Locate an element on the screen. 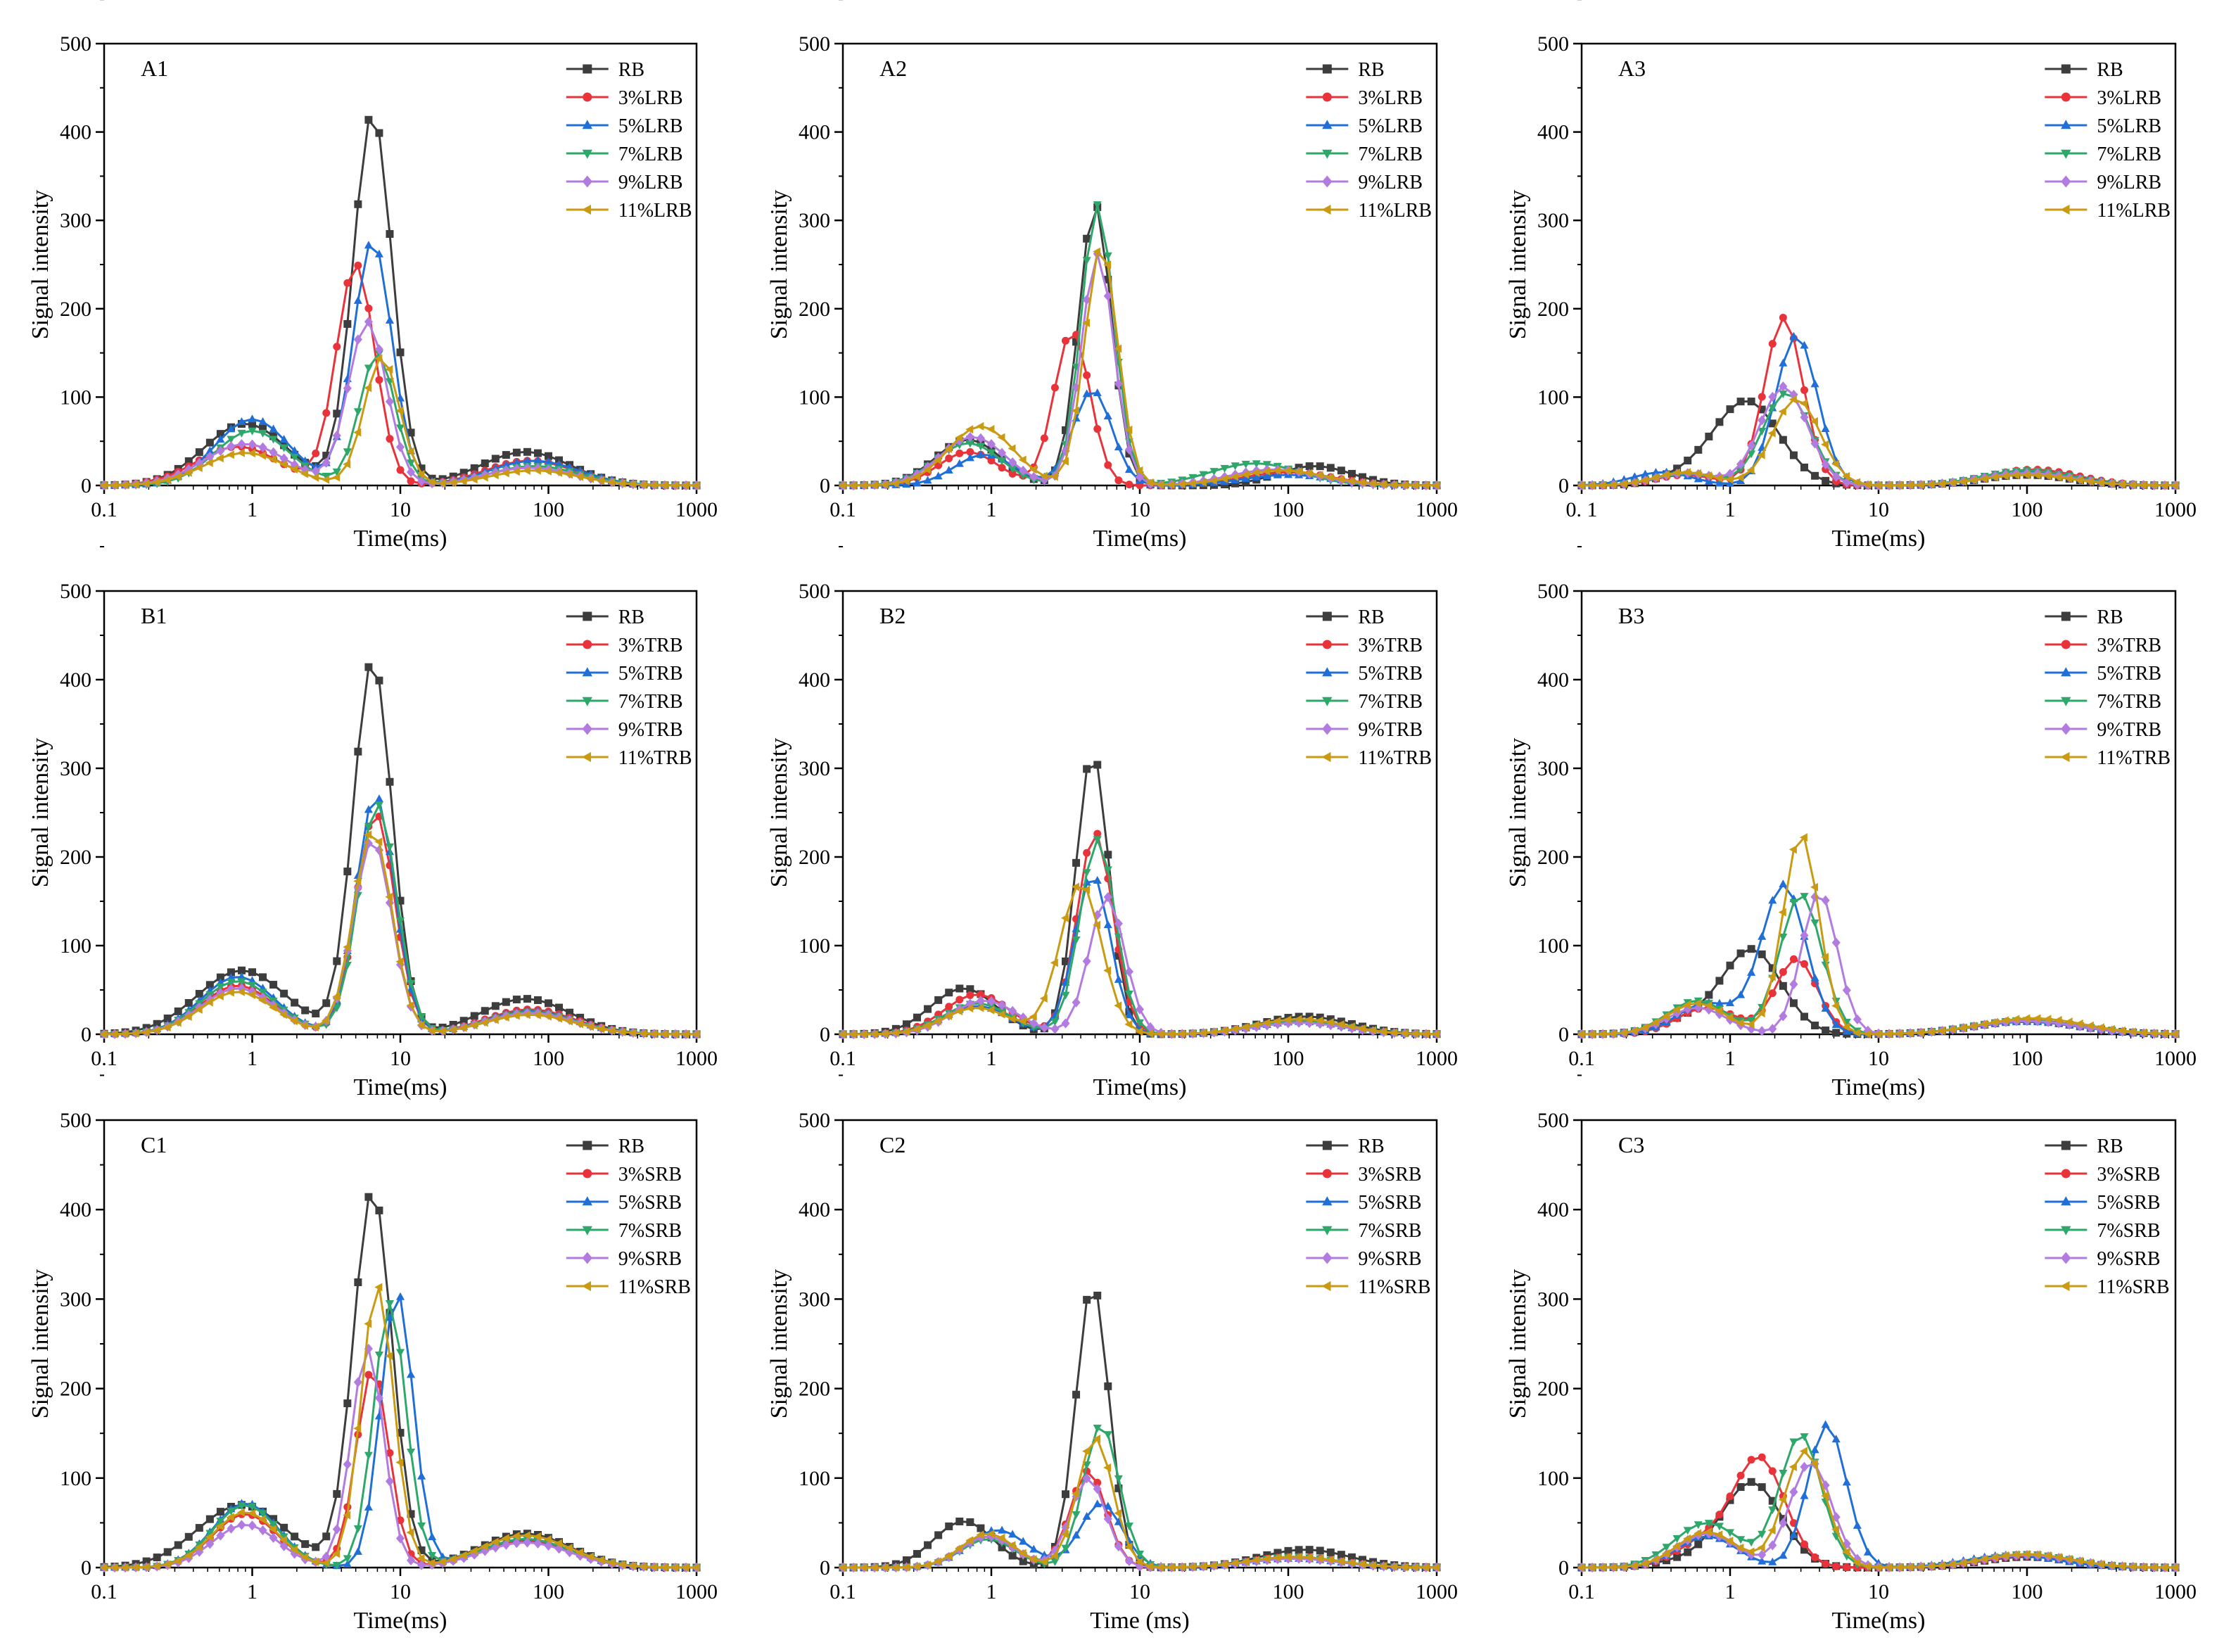  y-tick-label: 300 is located at coordinates (815, 1299).